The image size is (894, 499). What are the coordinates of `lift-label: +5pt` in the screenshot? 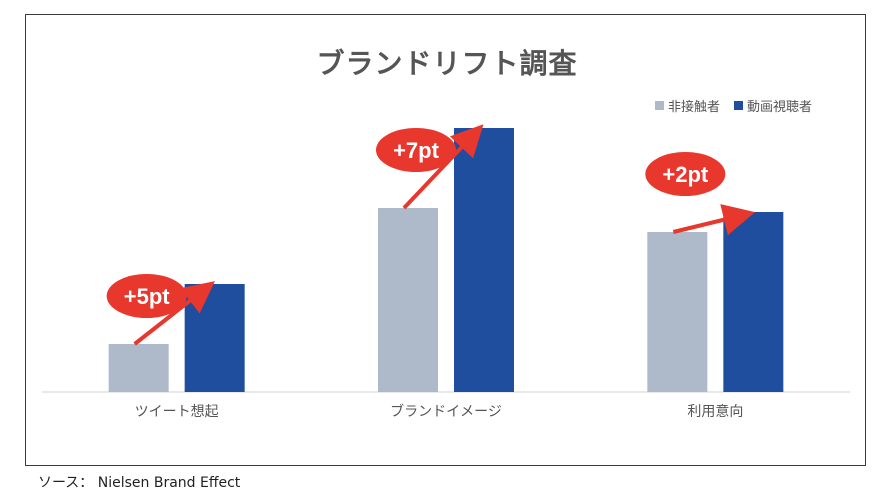 It's located at (147, 296).